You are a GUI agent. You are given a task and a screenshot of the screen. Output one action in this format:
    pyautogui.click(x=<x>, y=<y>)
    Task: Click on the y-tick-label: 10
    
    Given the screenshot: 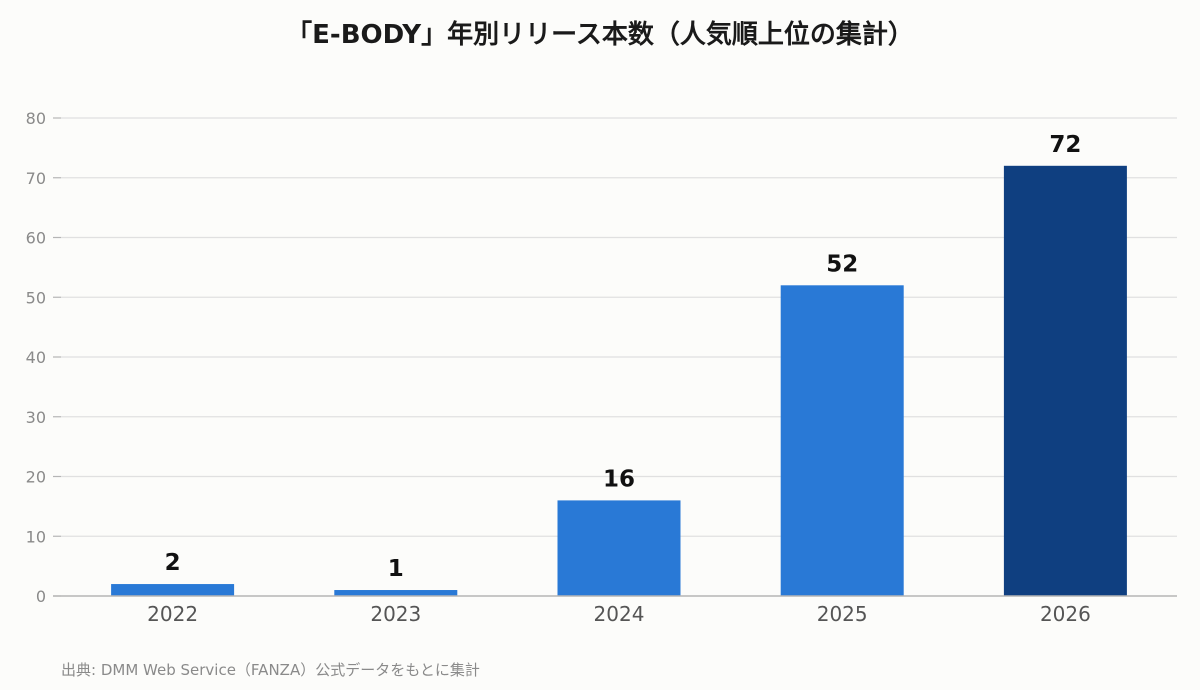 What is the action you would take?
    pyautogui.click(x=36, y=536)
    